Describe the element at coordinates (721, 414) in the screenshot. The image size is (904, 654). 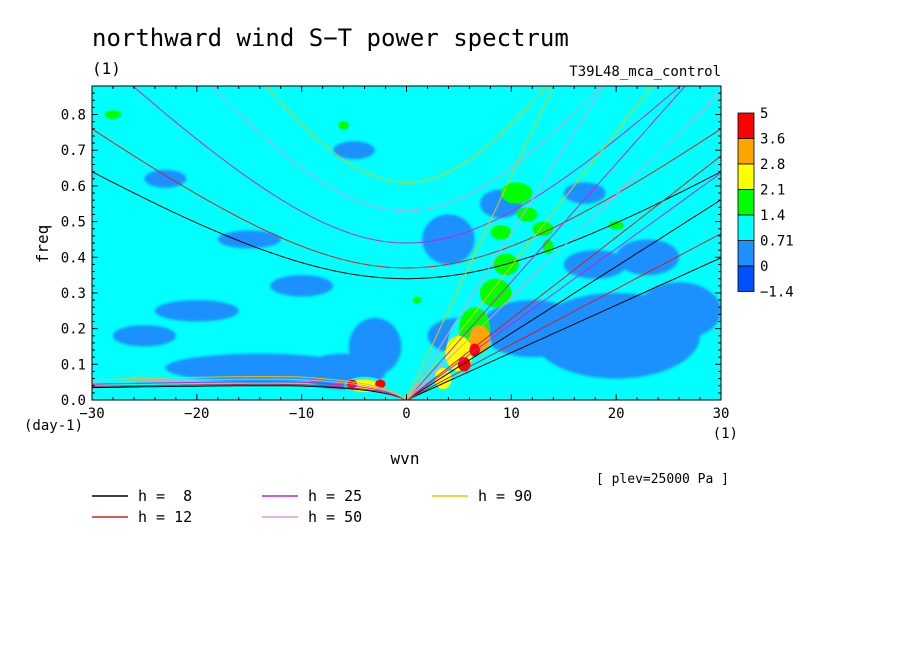
I see `x-tick-label: 30` at that location.